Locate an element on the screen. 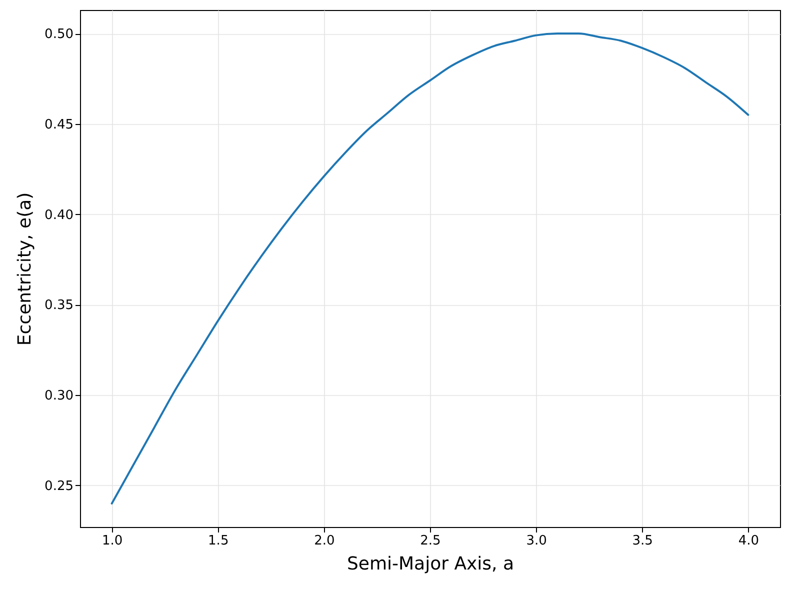 The width and height of the screenshot is (790, 590). x-tick-label: 1.0 is located at coordinates (112, 541).